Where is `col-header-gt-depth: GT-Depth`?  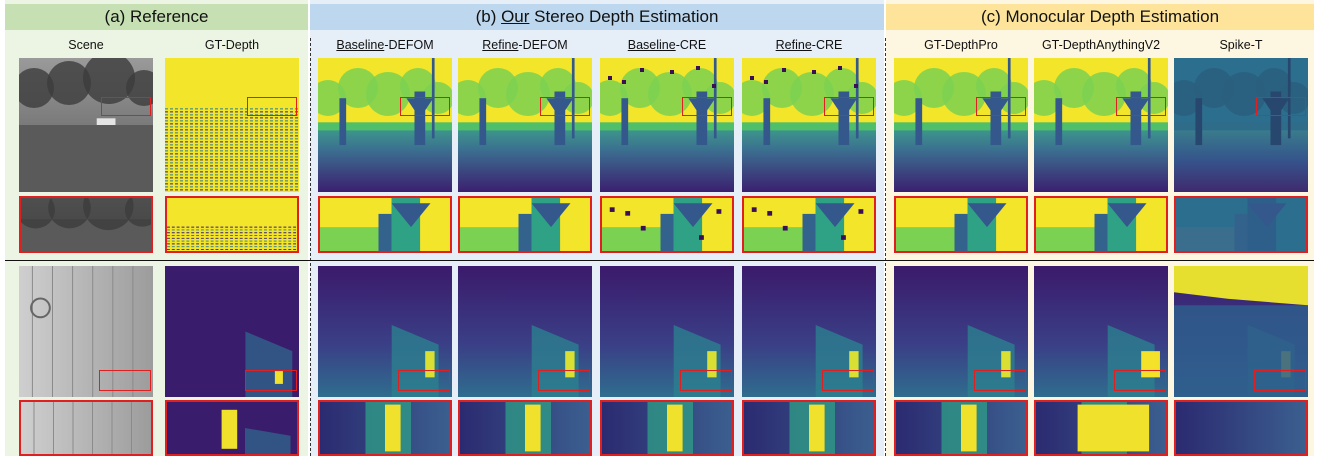 col-header-gt-depth: GT-Depth is located at coordinates (232, 45).